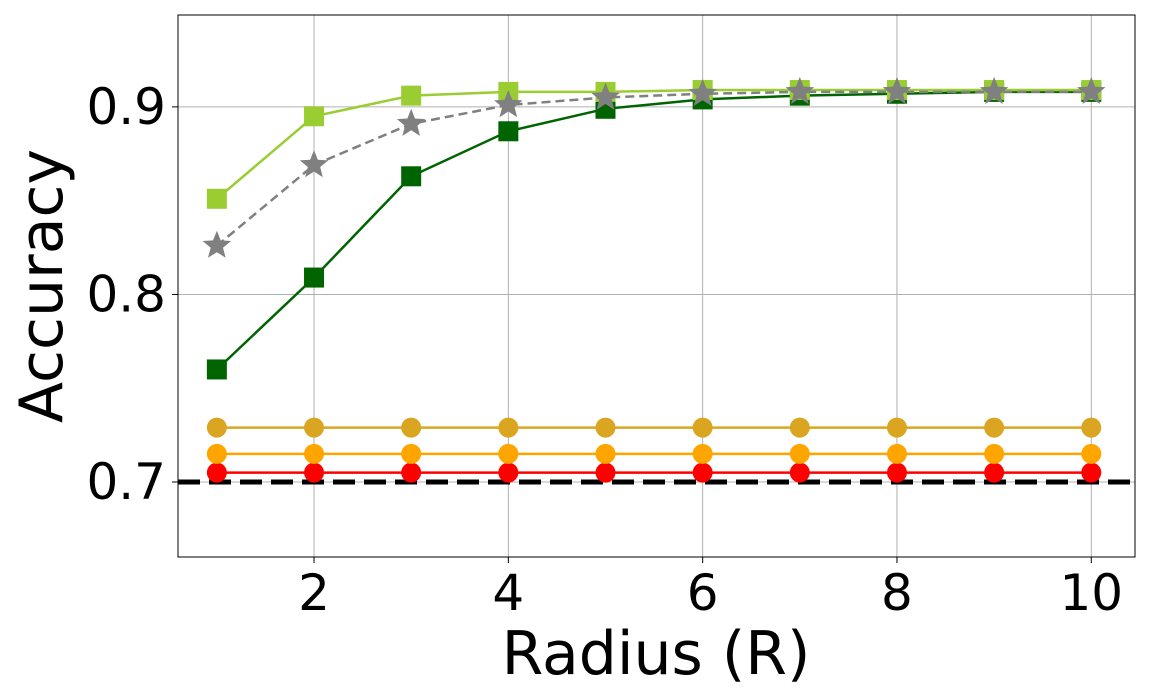  What do you see at coordinates (508, 593) in the screenshot?
I see `x-tick-label: 4` at bounding box center [508, 593].